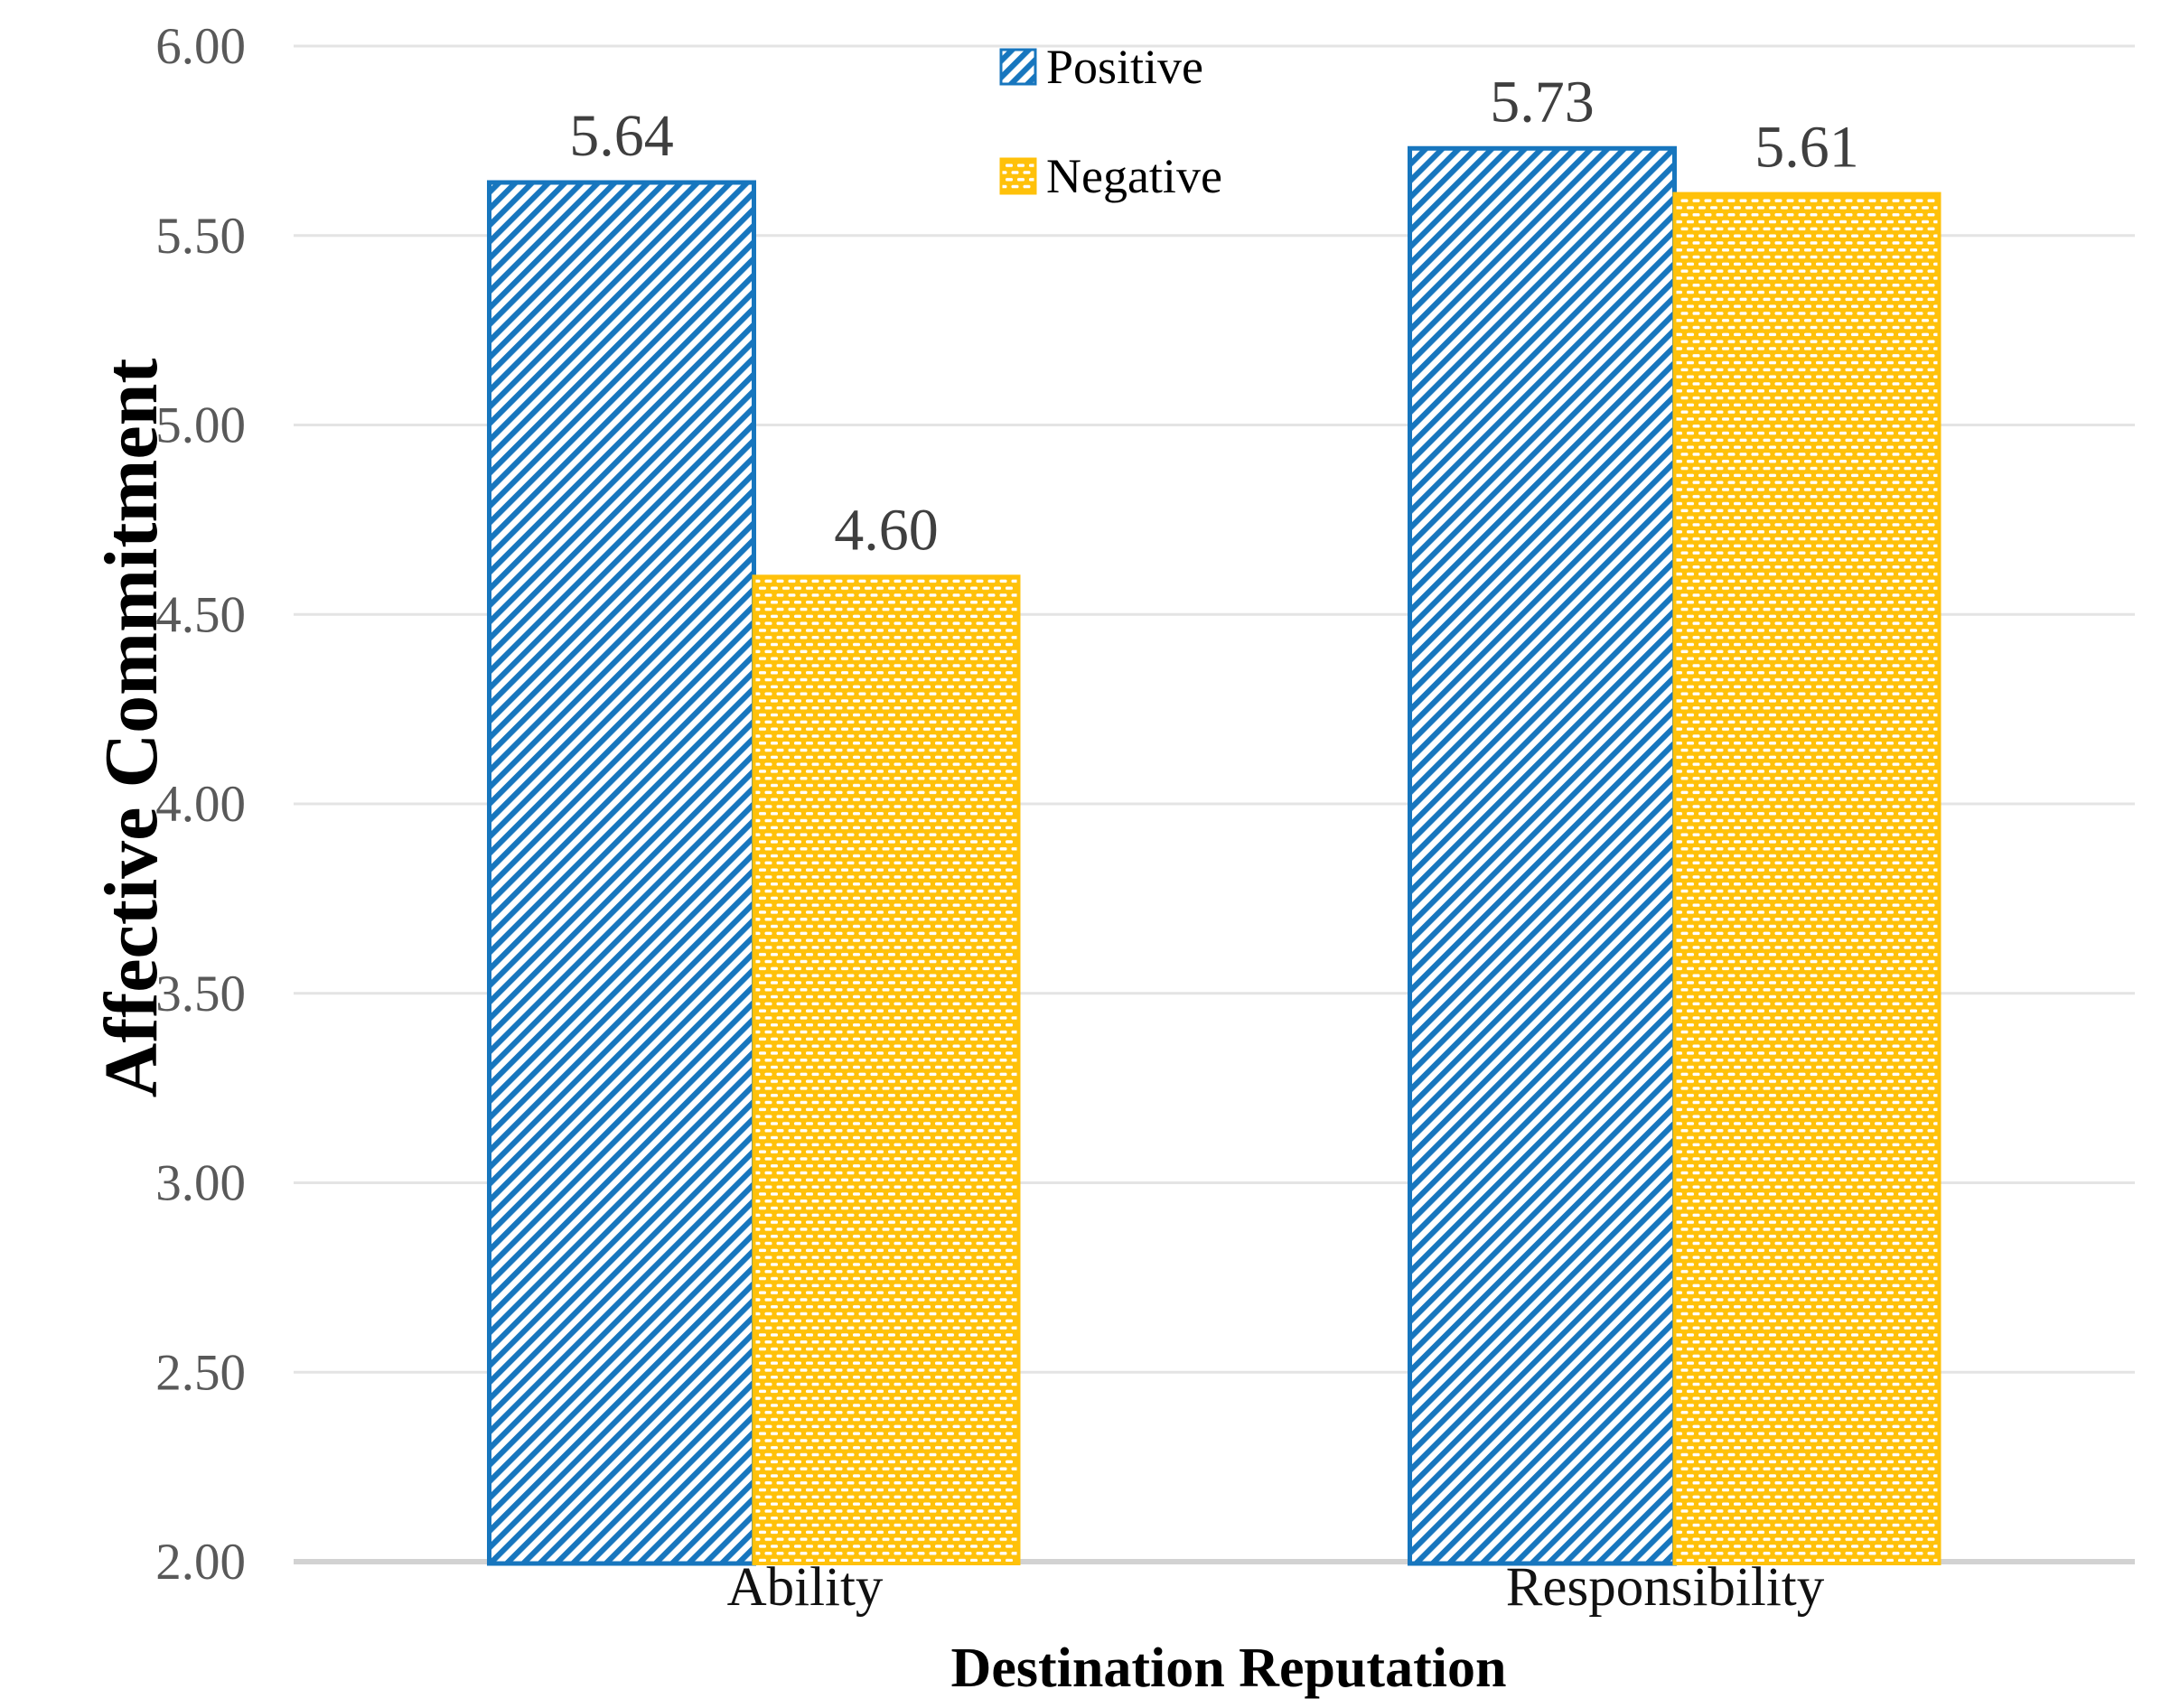 Image resolution: width=2180 pixels, height=1708 pixels. What do you see at coordinates (887, 530) in the screenshot?
I see `data-label: 4.60` at bounding box center [887, 530].